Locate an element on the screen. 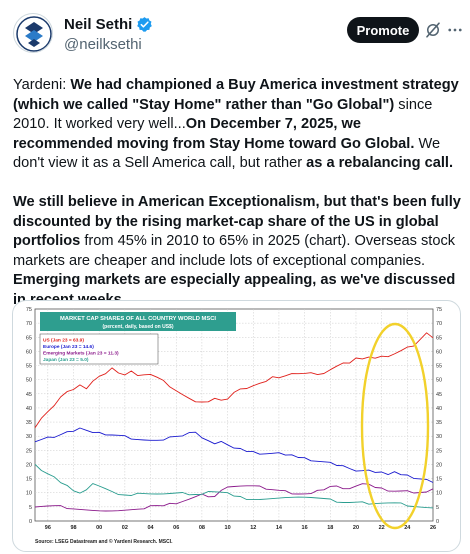 The image size is (470, 554). x-tick-label: 18 is located at coordinates (330, 528).